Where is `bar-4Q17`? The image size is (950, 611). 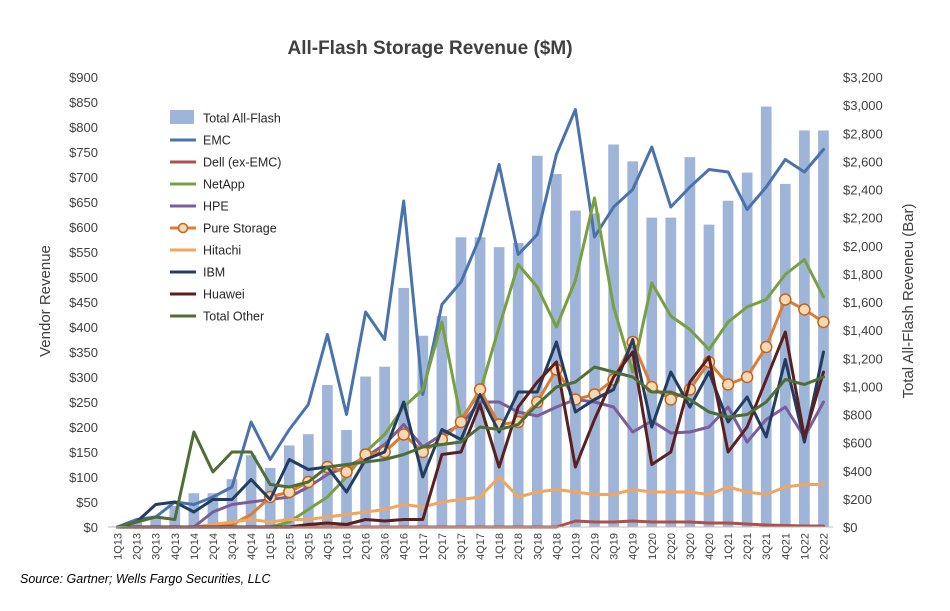
bar-4Q17 is located at coordinates (480, 382).